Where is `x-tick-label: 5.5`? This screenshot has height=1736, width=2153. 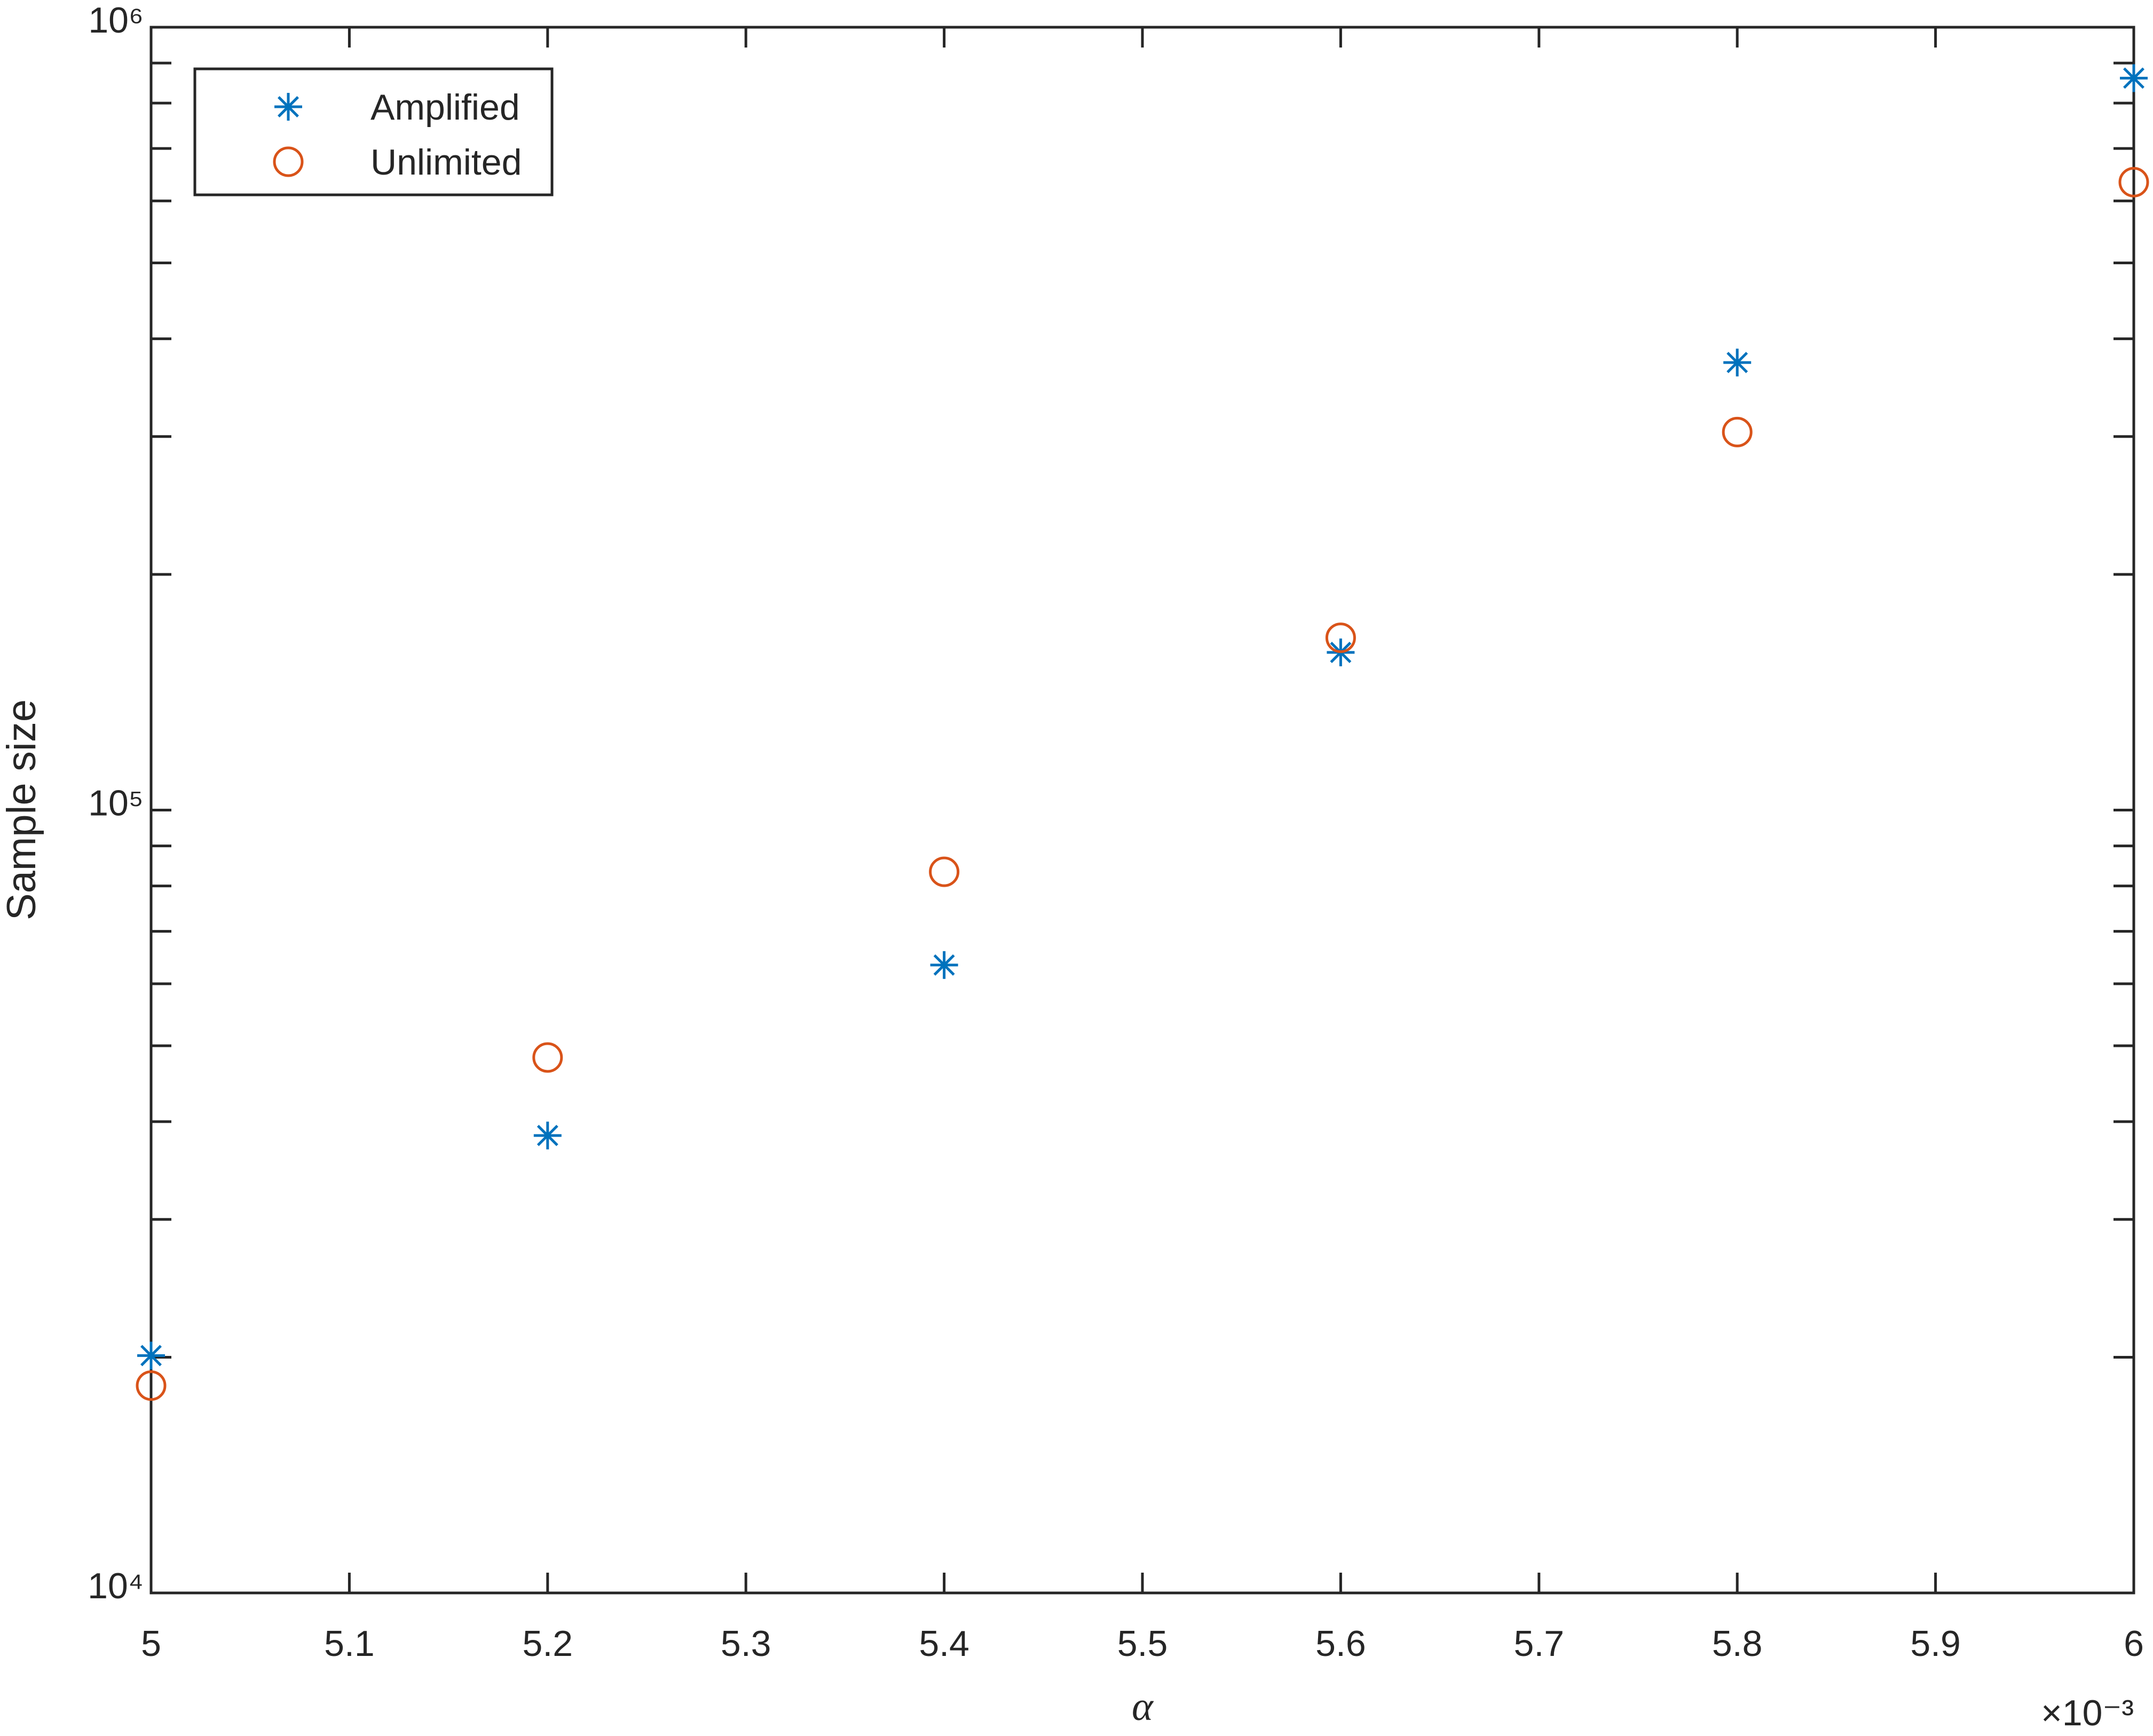
x-tick-label: 5.5 is located at coordinates (1142, 1643).